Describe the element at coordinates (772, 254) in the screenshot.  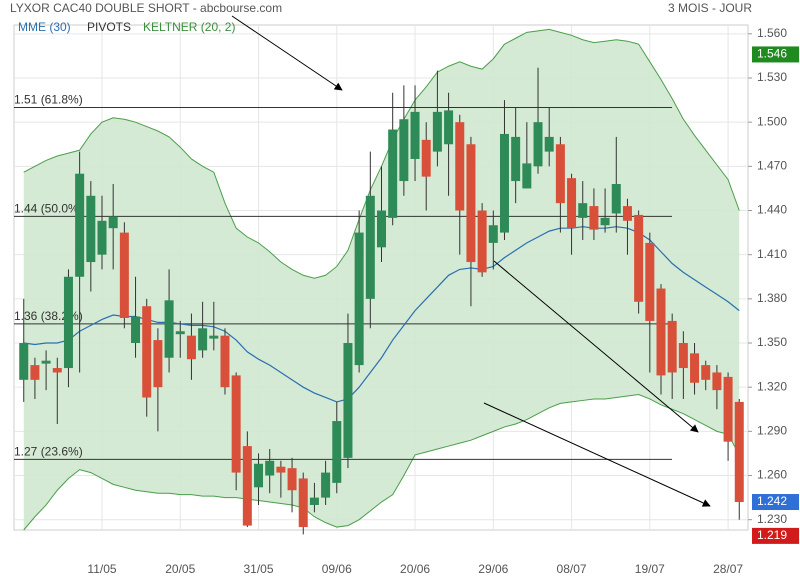
I see `y-tick-label: 1.410` at that location.